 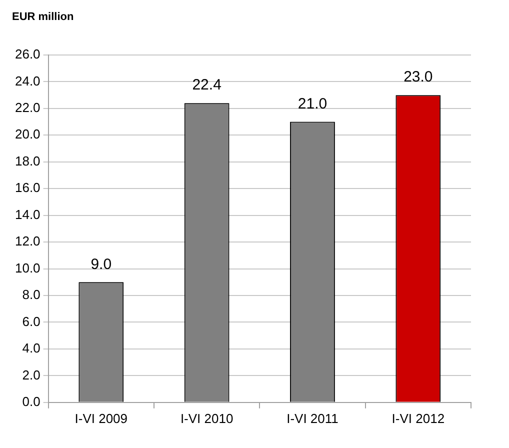 What do you see at coordinates (27, 160) in the screenshot?
I see `y-tick-label: 18.0` at bounding box center [27, 160].